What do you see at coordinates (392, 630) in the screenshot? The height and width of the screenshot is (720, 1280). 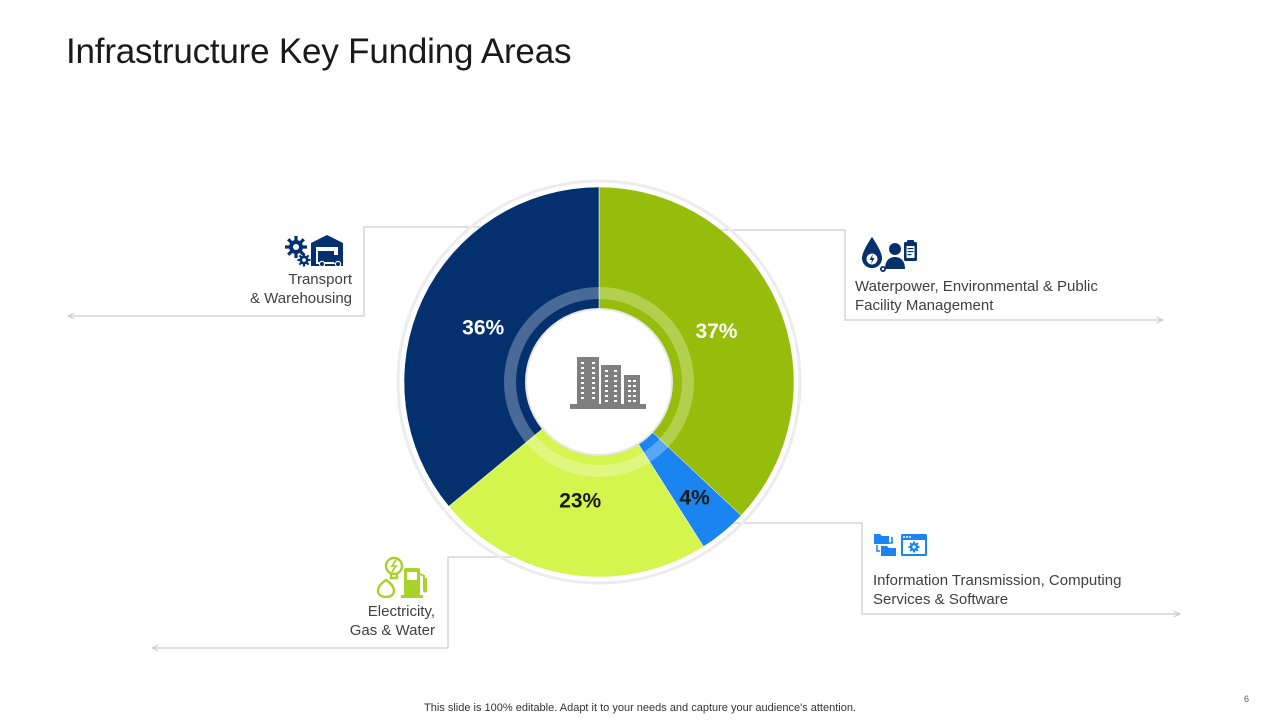 I see `electricity-label-line2: Gas & Water` at bounding box center [392, 630].